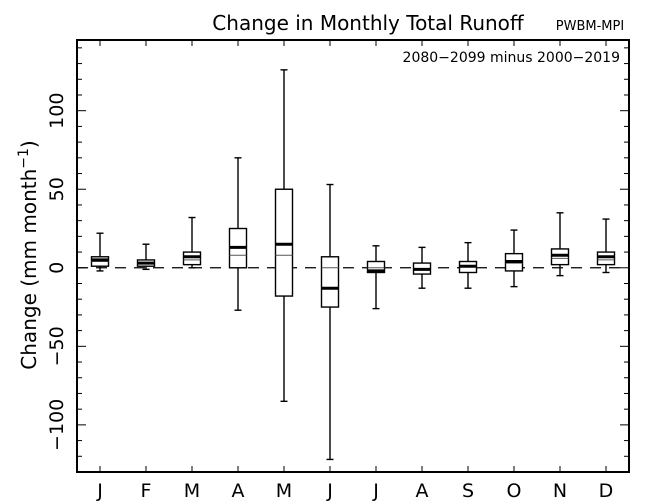 The width and height of the screenshot is (653, 502). Describe the element at coordinates (57, 425) in the screenshot. I see `y-tick-label: −100` at that location.